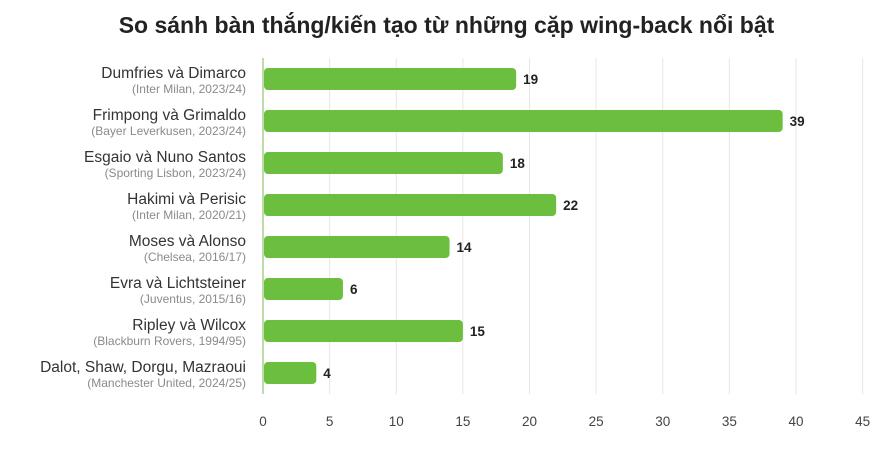 This screenshot has width=893, height=457. What do you see at coordinates (173, 73) in the screenshot?
I see `category-label: Dumfries và Dimarco` at bounding box center [173, 73].